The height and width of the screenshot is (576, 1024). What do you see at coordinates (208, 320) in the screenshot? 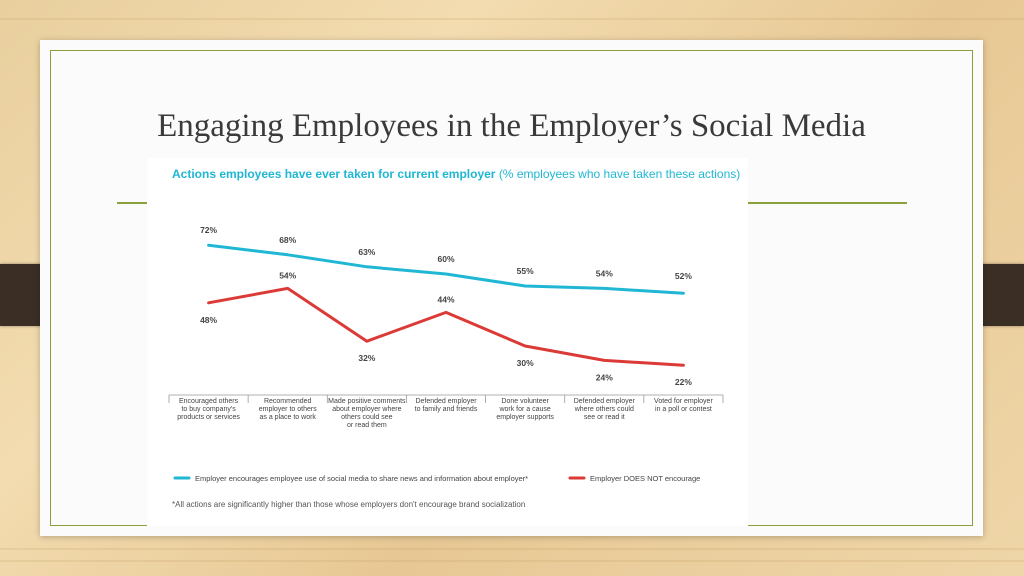
I see `data-label: 48%` at bounding box center [208, 320].